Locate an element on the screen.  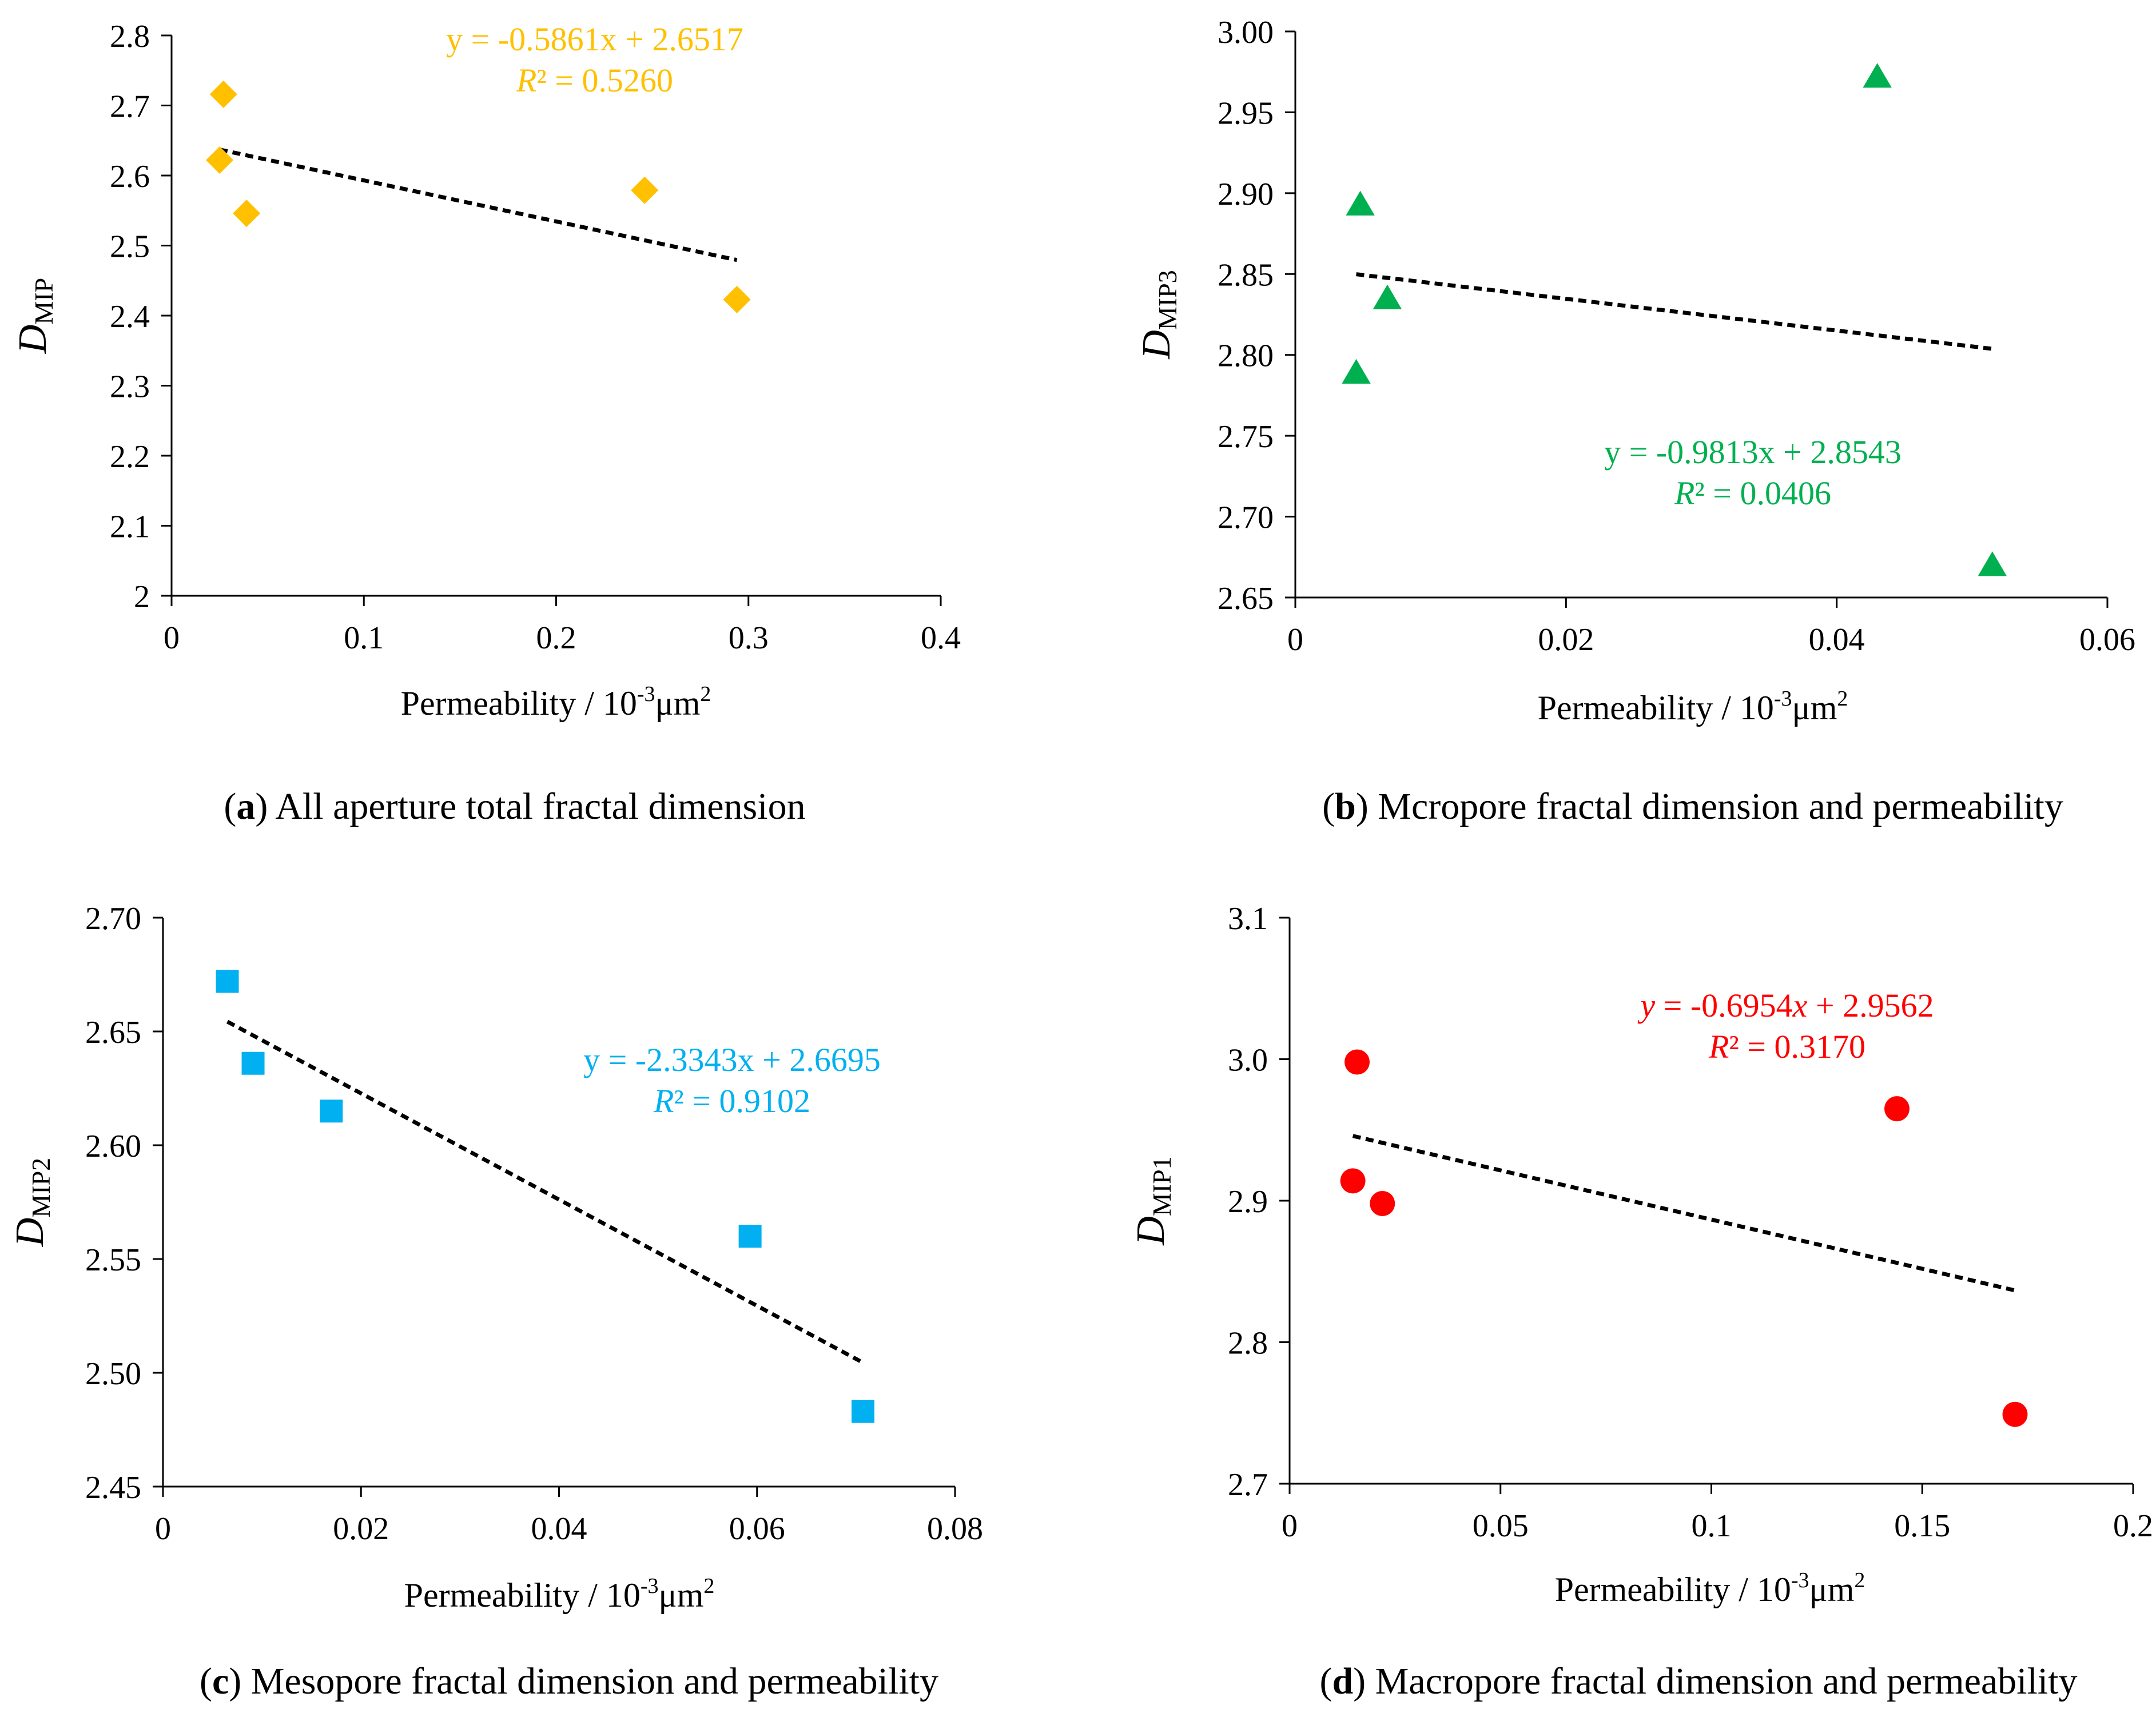
panel-c-x-label-unit-exponent: 2 is located at coordinates (708, 1586).